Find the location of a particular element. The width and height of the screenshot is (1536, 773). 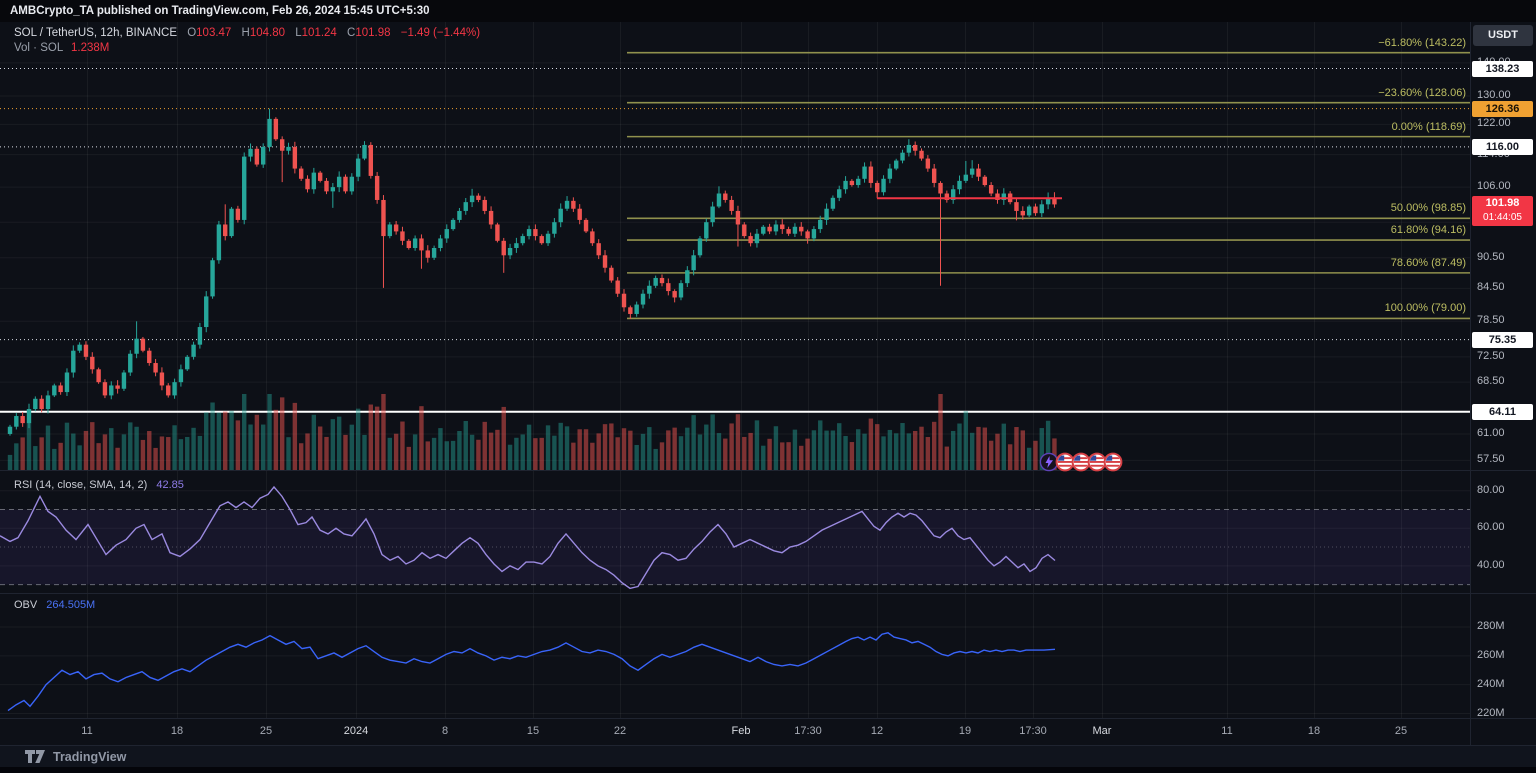

open-label: O is located at coordinates (192, 33).